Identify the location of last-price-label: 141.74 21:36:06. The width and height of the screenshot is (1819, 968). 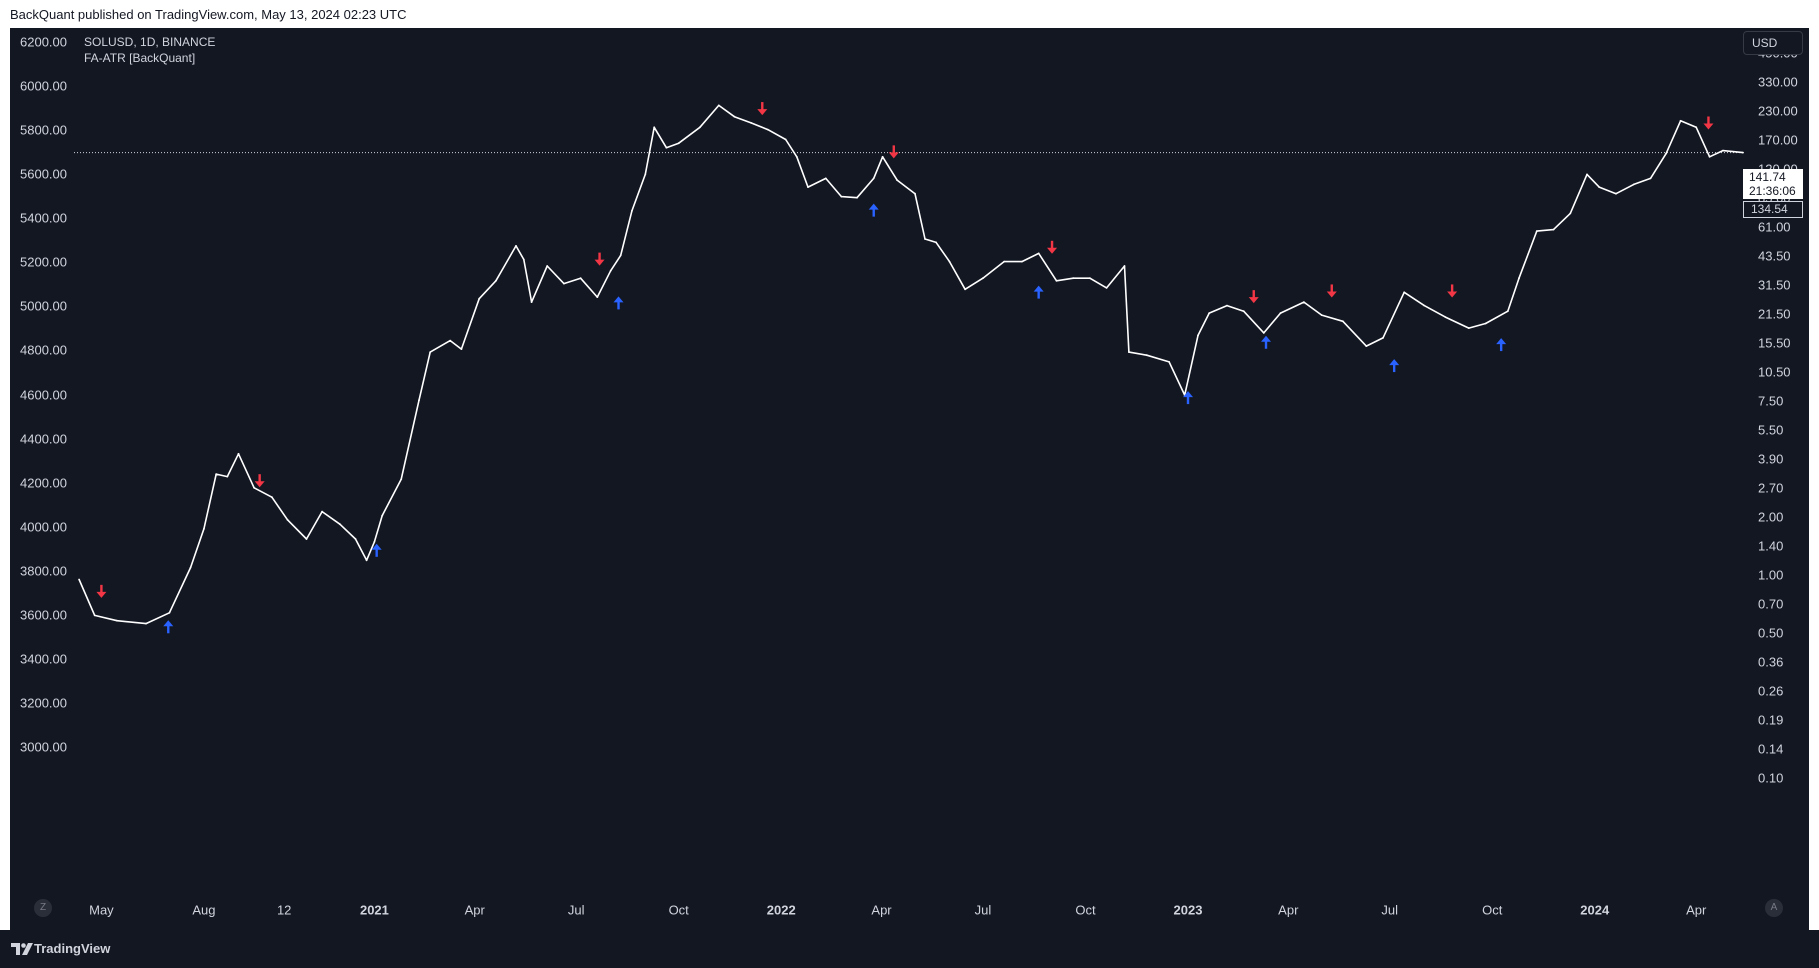
(1773, 184).